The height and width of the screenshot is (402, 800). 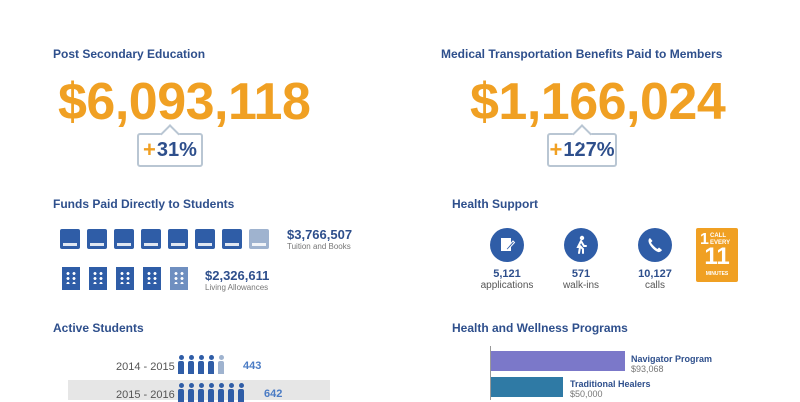 What do you see at coordinates (672, 359) in the screenshot?
I see `program-name: Navigator Program` at bounding box center [672, 359].